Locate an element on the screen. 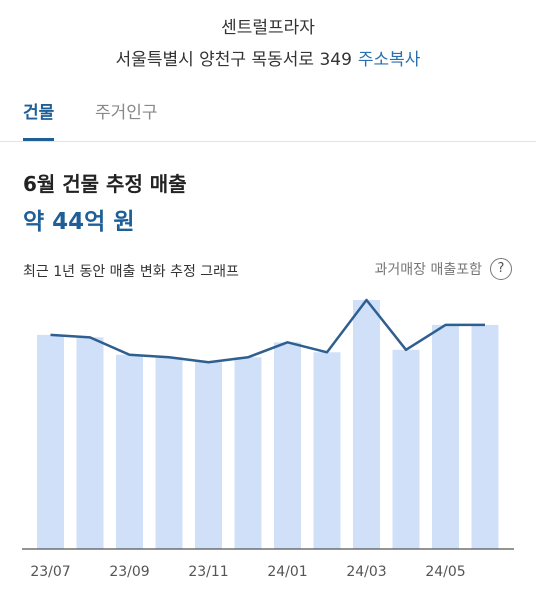 The height and width of the screenshot is (601, 536). active-tab-indicator is located at coordinates (39, 139).